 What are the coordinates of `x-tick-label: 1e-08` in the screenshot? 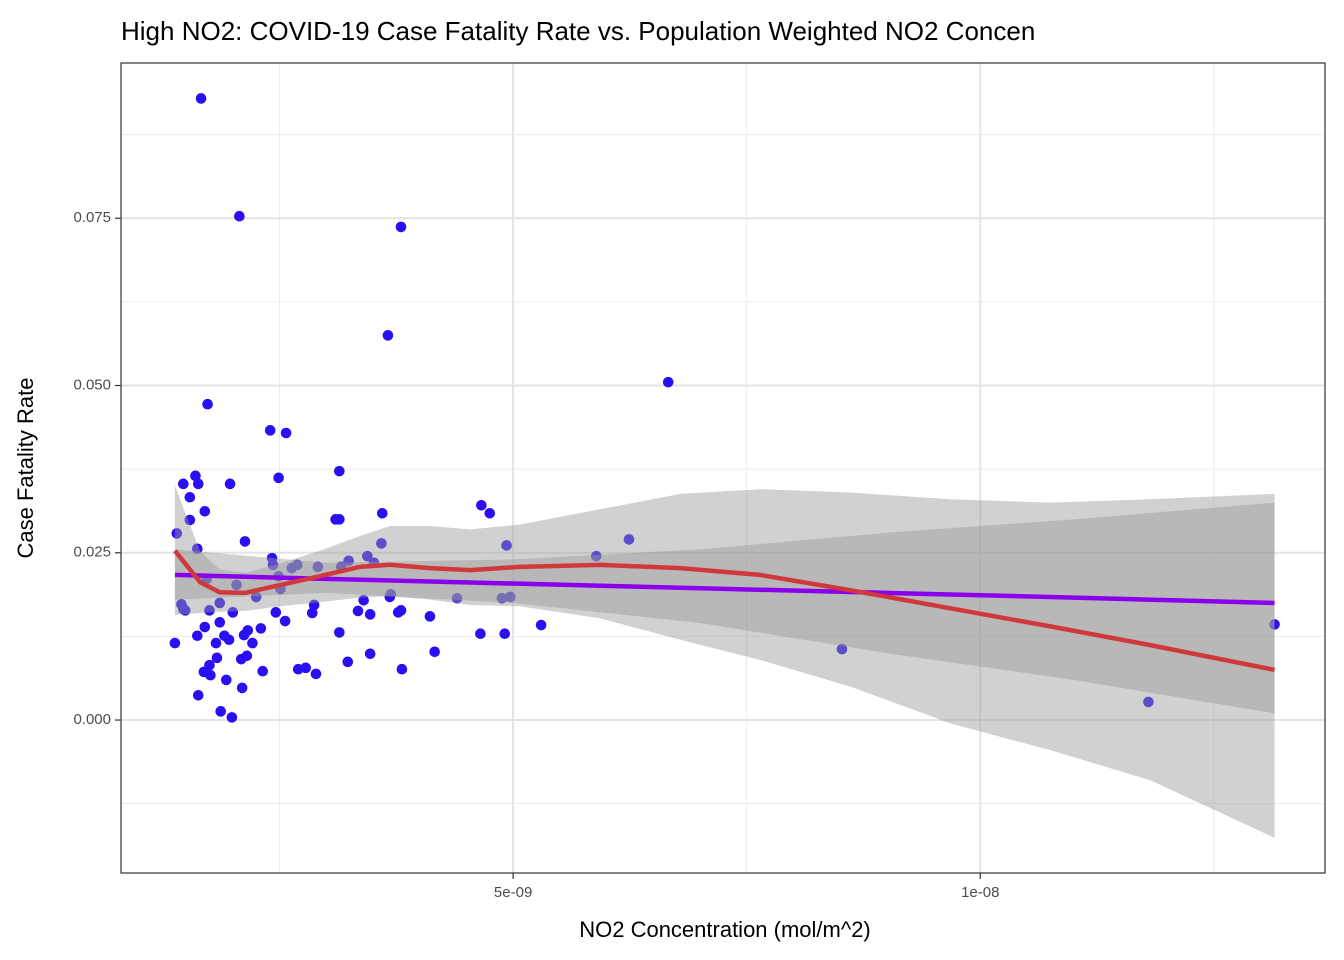 It's located at (980, 892).